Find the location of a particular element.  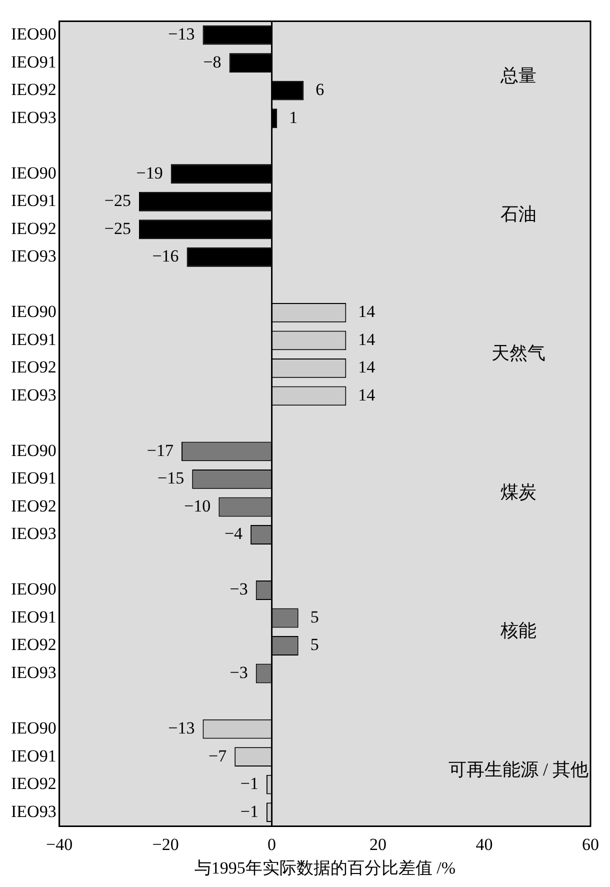

x-tick-label: −20 is located at coordinates (165, 844).